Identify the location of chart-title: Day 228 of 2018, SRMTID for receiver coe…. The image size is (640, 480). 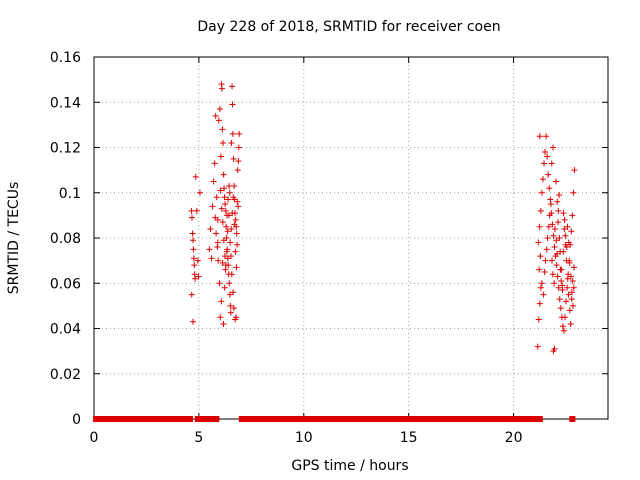
(348, 27).